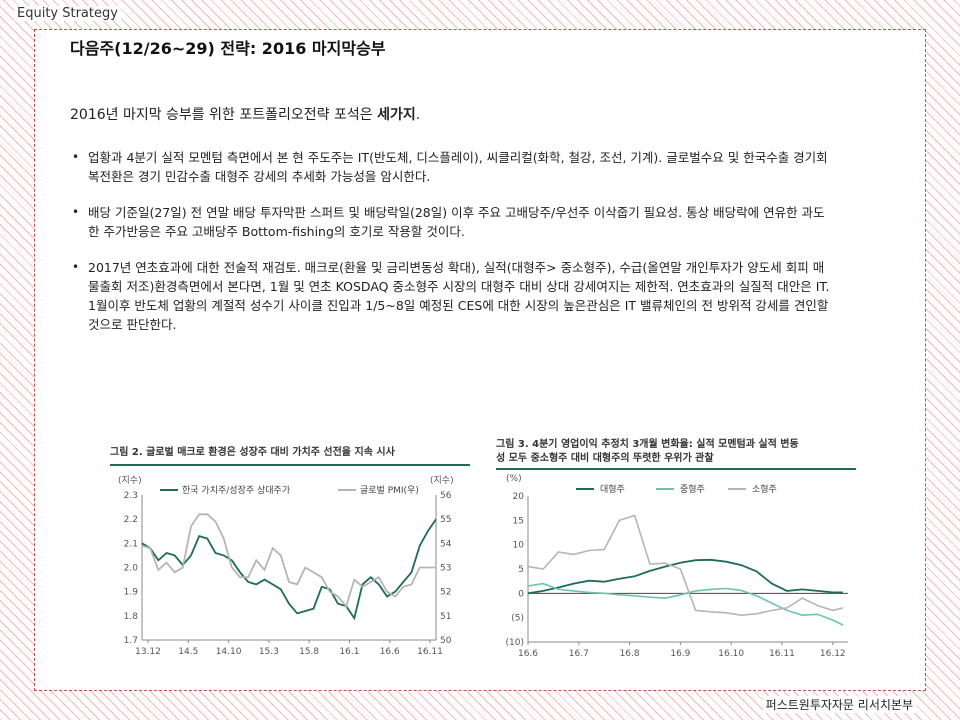  Describe the element at coordinates (229, 652) in the screenshot. I see `x-tick-label: 14.10` at that location.